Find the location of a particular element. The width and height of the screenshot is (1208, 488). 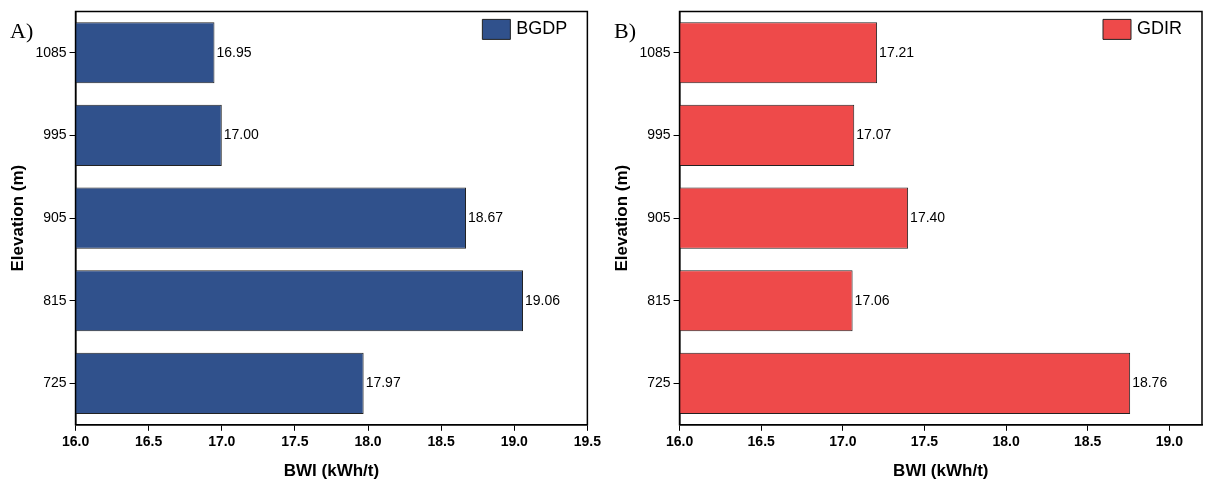

data-label: 17.00 is located at coordinates (241, 134).